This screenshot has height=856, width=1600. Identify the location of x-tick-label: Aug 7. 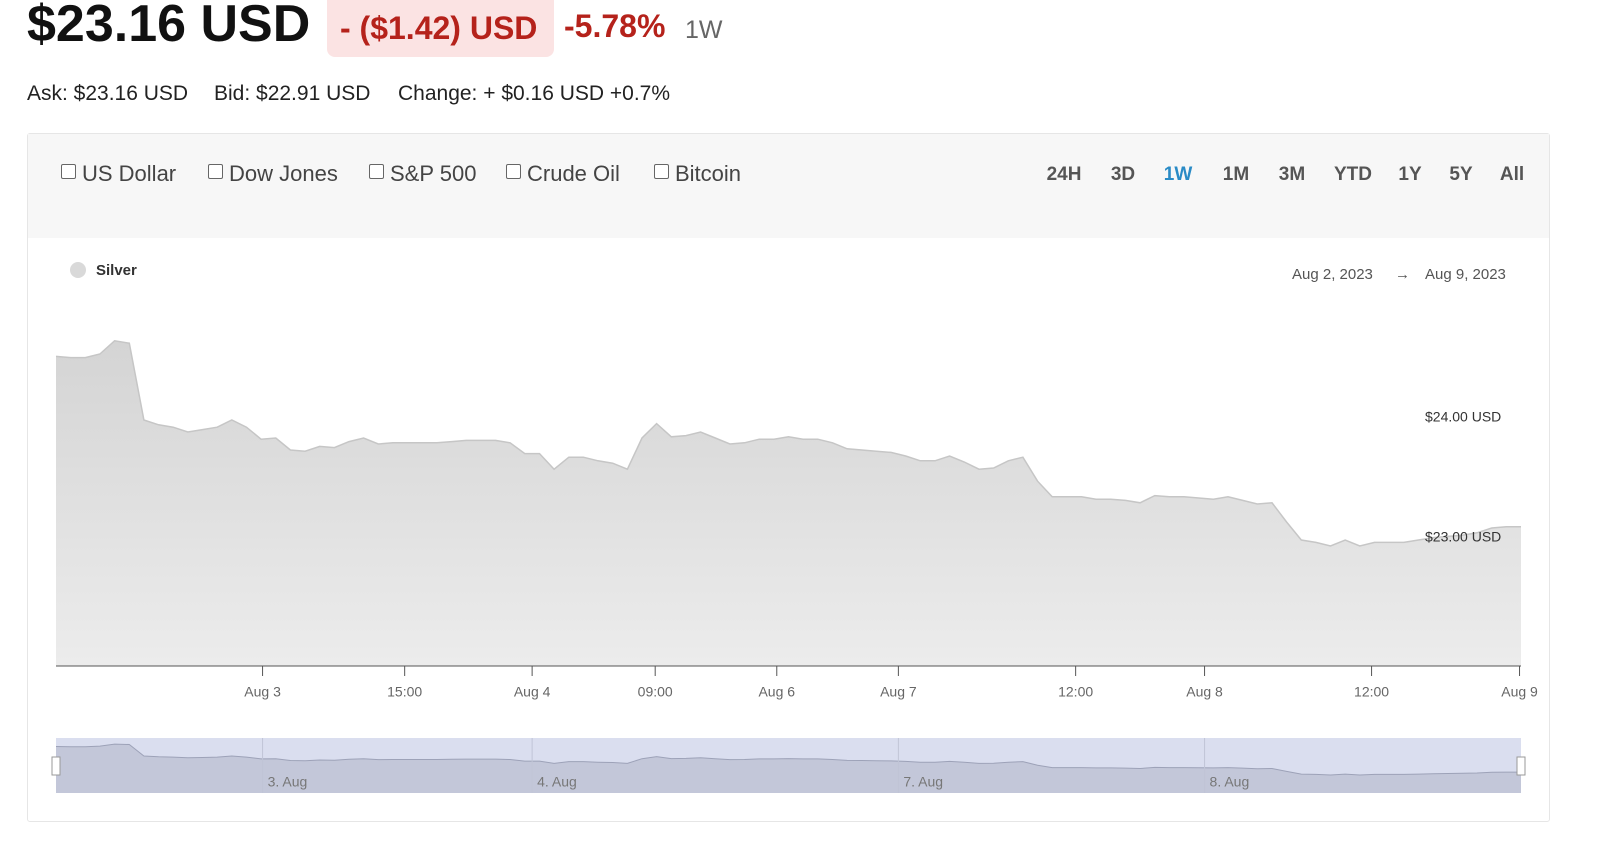
(898, 692).